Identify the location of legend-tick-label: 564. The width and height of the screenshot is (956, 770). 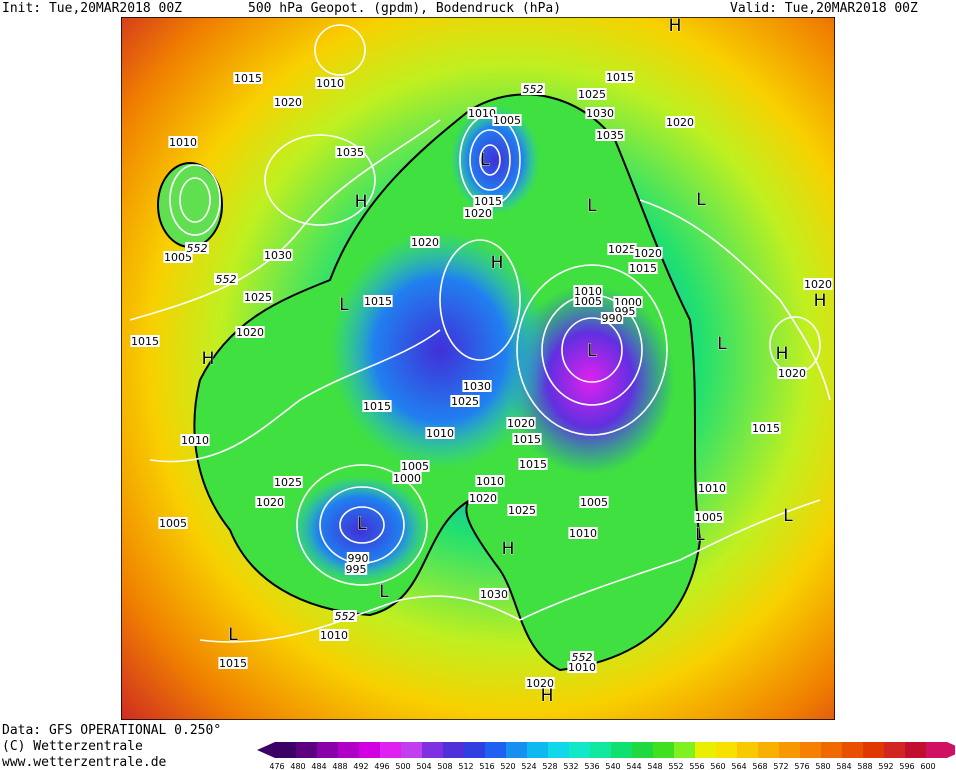
(738, 766).